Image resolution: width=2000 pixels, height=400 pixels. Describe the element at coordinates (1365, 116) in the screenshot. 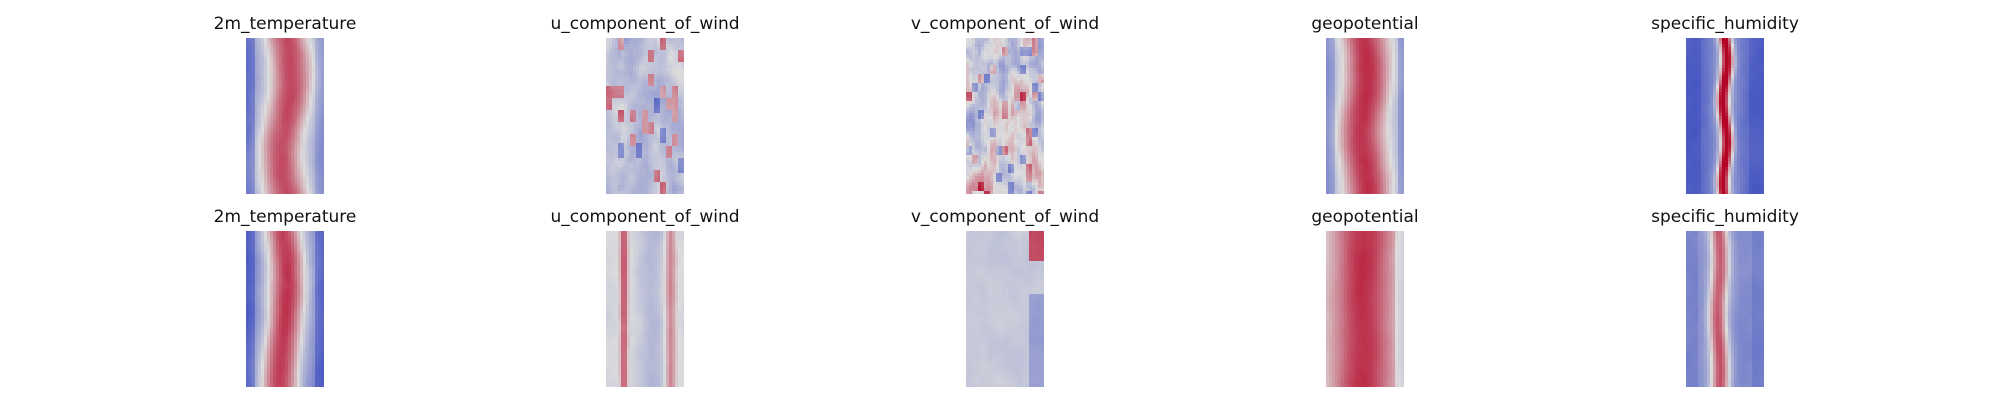

I see `heatmap-geopotential-row1` at that location.